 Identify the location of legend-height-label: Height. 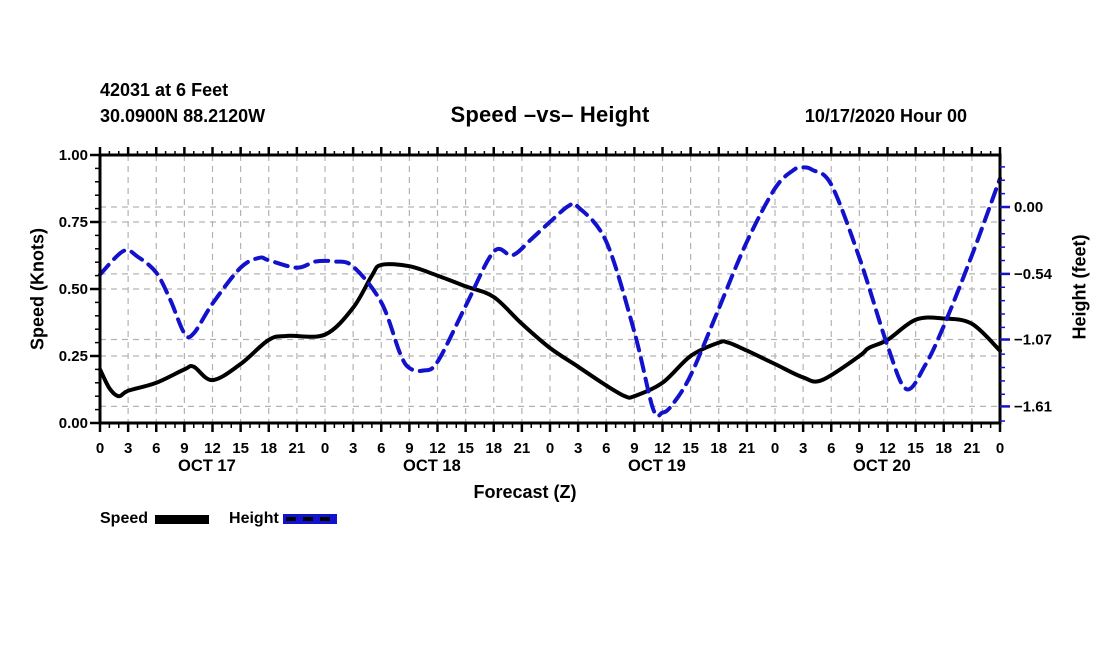
(254, 518).